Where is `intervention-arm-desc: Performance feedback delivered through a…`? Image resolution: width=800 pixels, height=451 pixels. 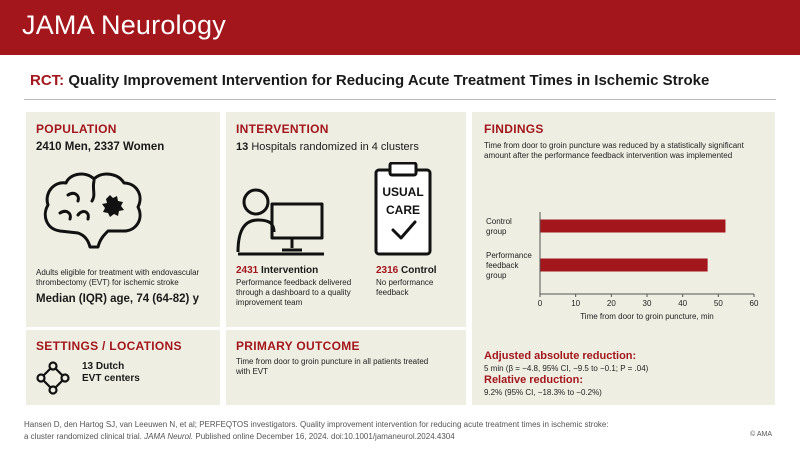 intervention-arm-desc: Performance feedback delivered through a… is located at coordinates (294, 292).